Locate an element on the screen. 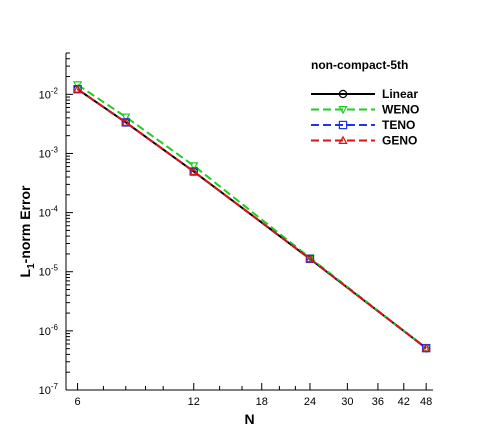 The image size is (493, 439). y-tick-exponent: -7 is located at coordinates (55, 386).